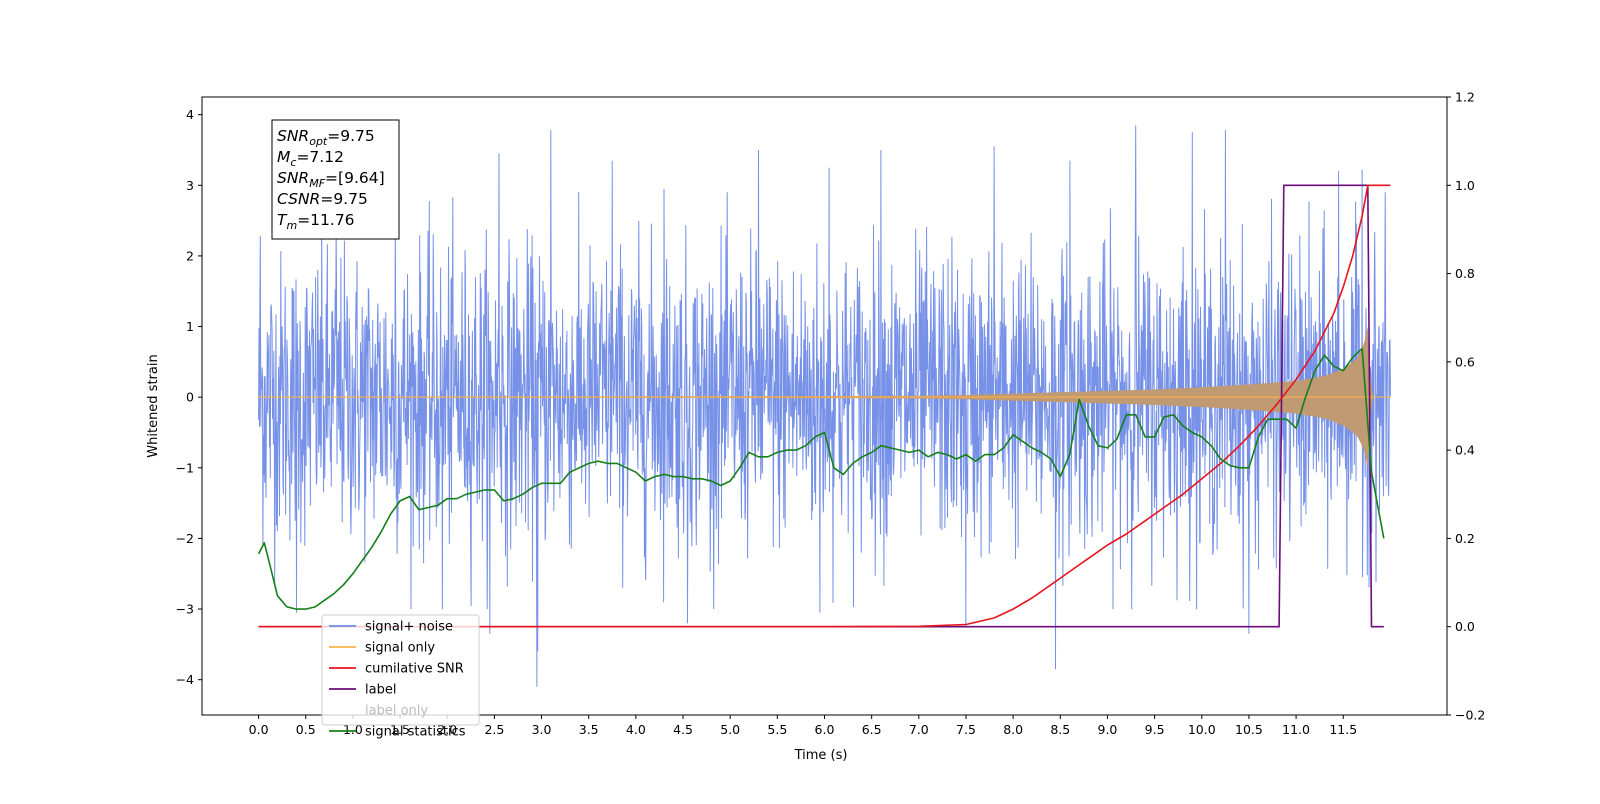 The width and height of the screenshot is (1600, 804). What do you see at coordinates (872, 729) in the screenshot?
I see `x-tick-label: 6.5` at bounding box center [872, 729].